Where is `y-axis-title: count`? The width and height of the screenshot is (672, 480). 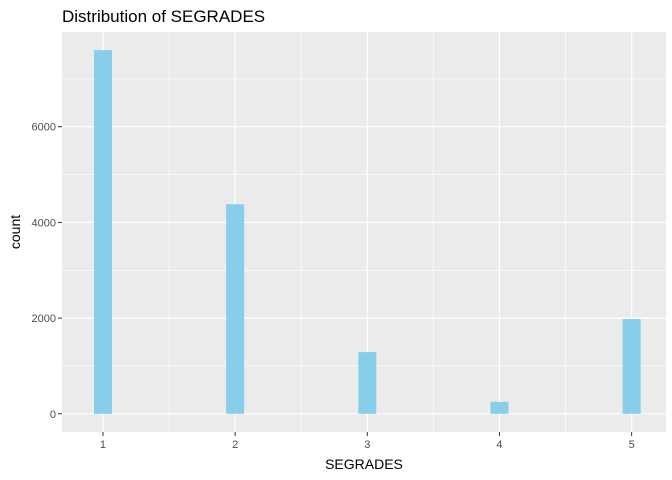
y-axis-title: count is located at coordinates (15, 232).